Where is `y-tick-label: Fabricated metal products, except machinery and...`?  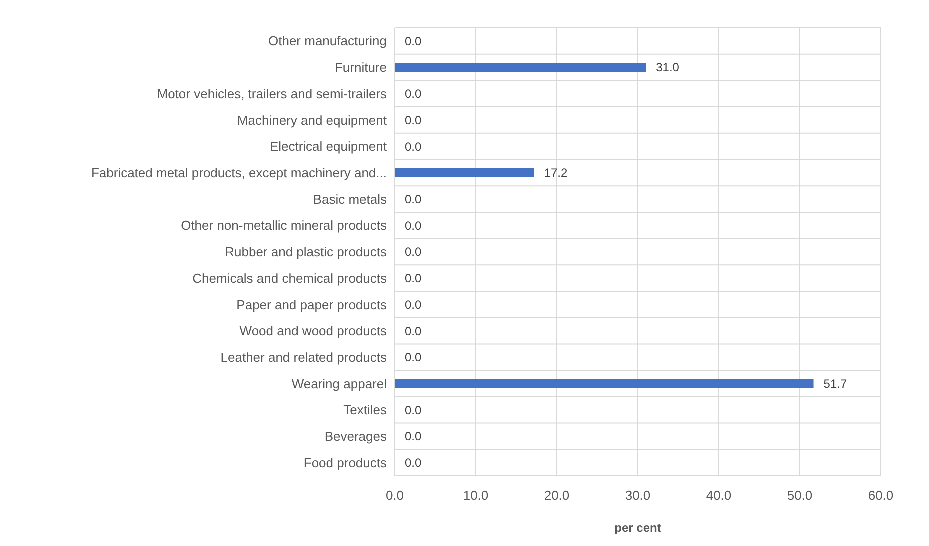 y-tick-label: Fabricated metal products, except machinery and... is located at coordinates (239, 172).